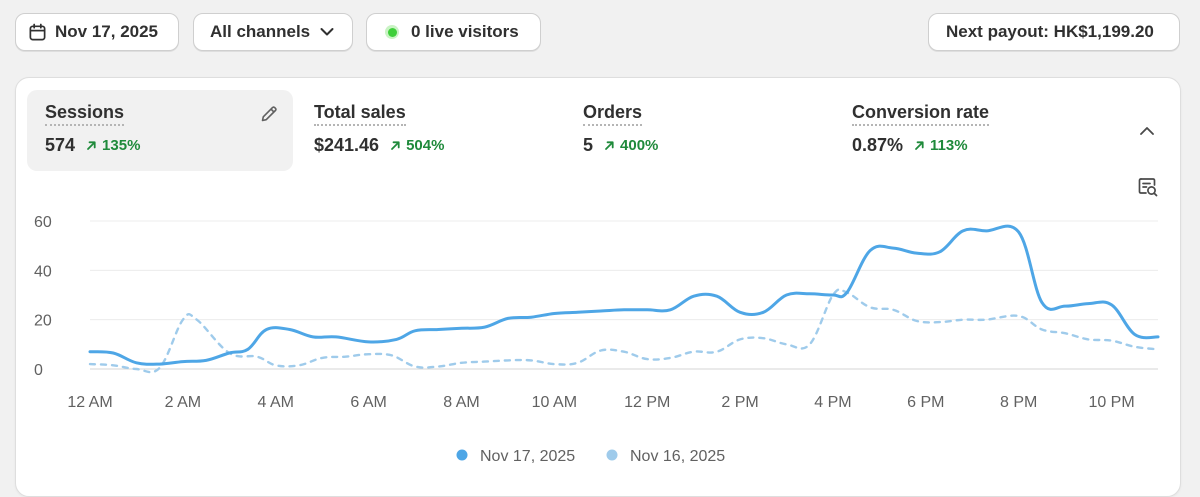 This screenshot has height=497, width=1200. What do you see at coordinates (183, 402) in the screenshot?
I see `x-tick-label: 2 AM` at bounding box center [183, 402].